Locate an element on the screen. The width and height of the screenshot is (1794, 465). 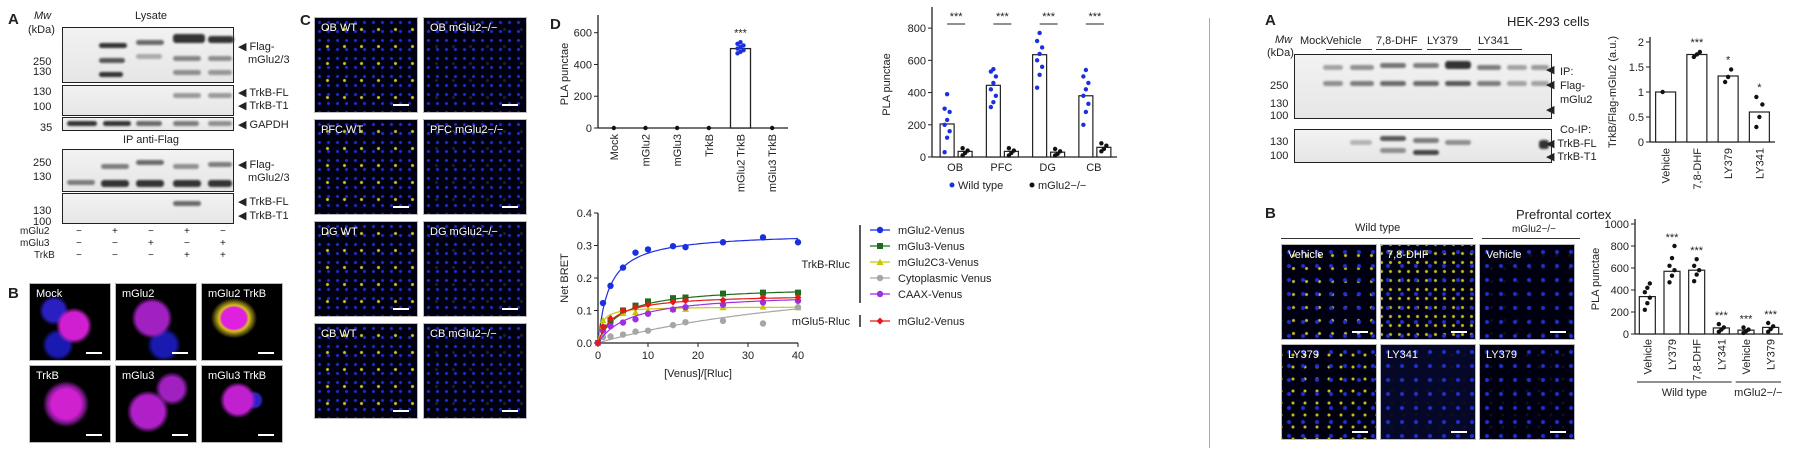
y-tick-label: 200 is located at coordinates (583, 97).